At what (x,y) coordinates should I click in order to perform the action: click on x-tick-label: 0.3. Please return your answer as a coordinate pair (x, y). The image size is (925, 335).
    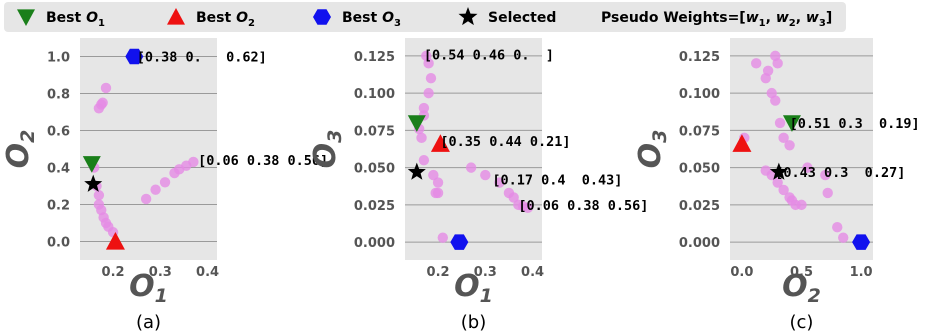
    Looking at the image, I should click on (485, 272).